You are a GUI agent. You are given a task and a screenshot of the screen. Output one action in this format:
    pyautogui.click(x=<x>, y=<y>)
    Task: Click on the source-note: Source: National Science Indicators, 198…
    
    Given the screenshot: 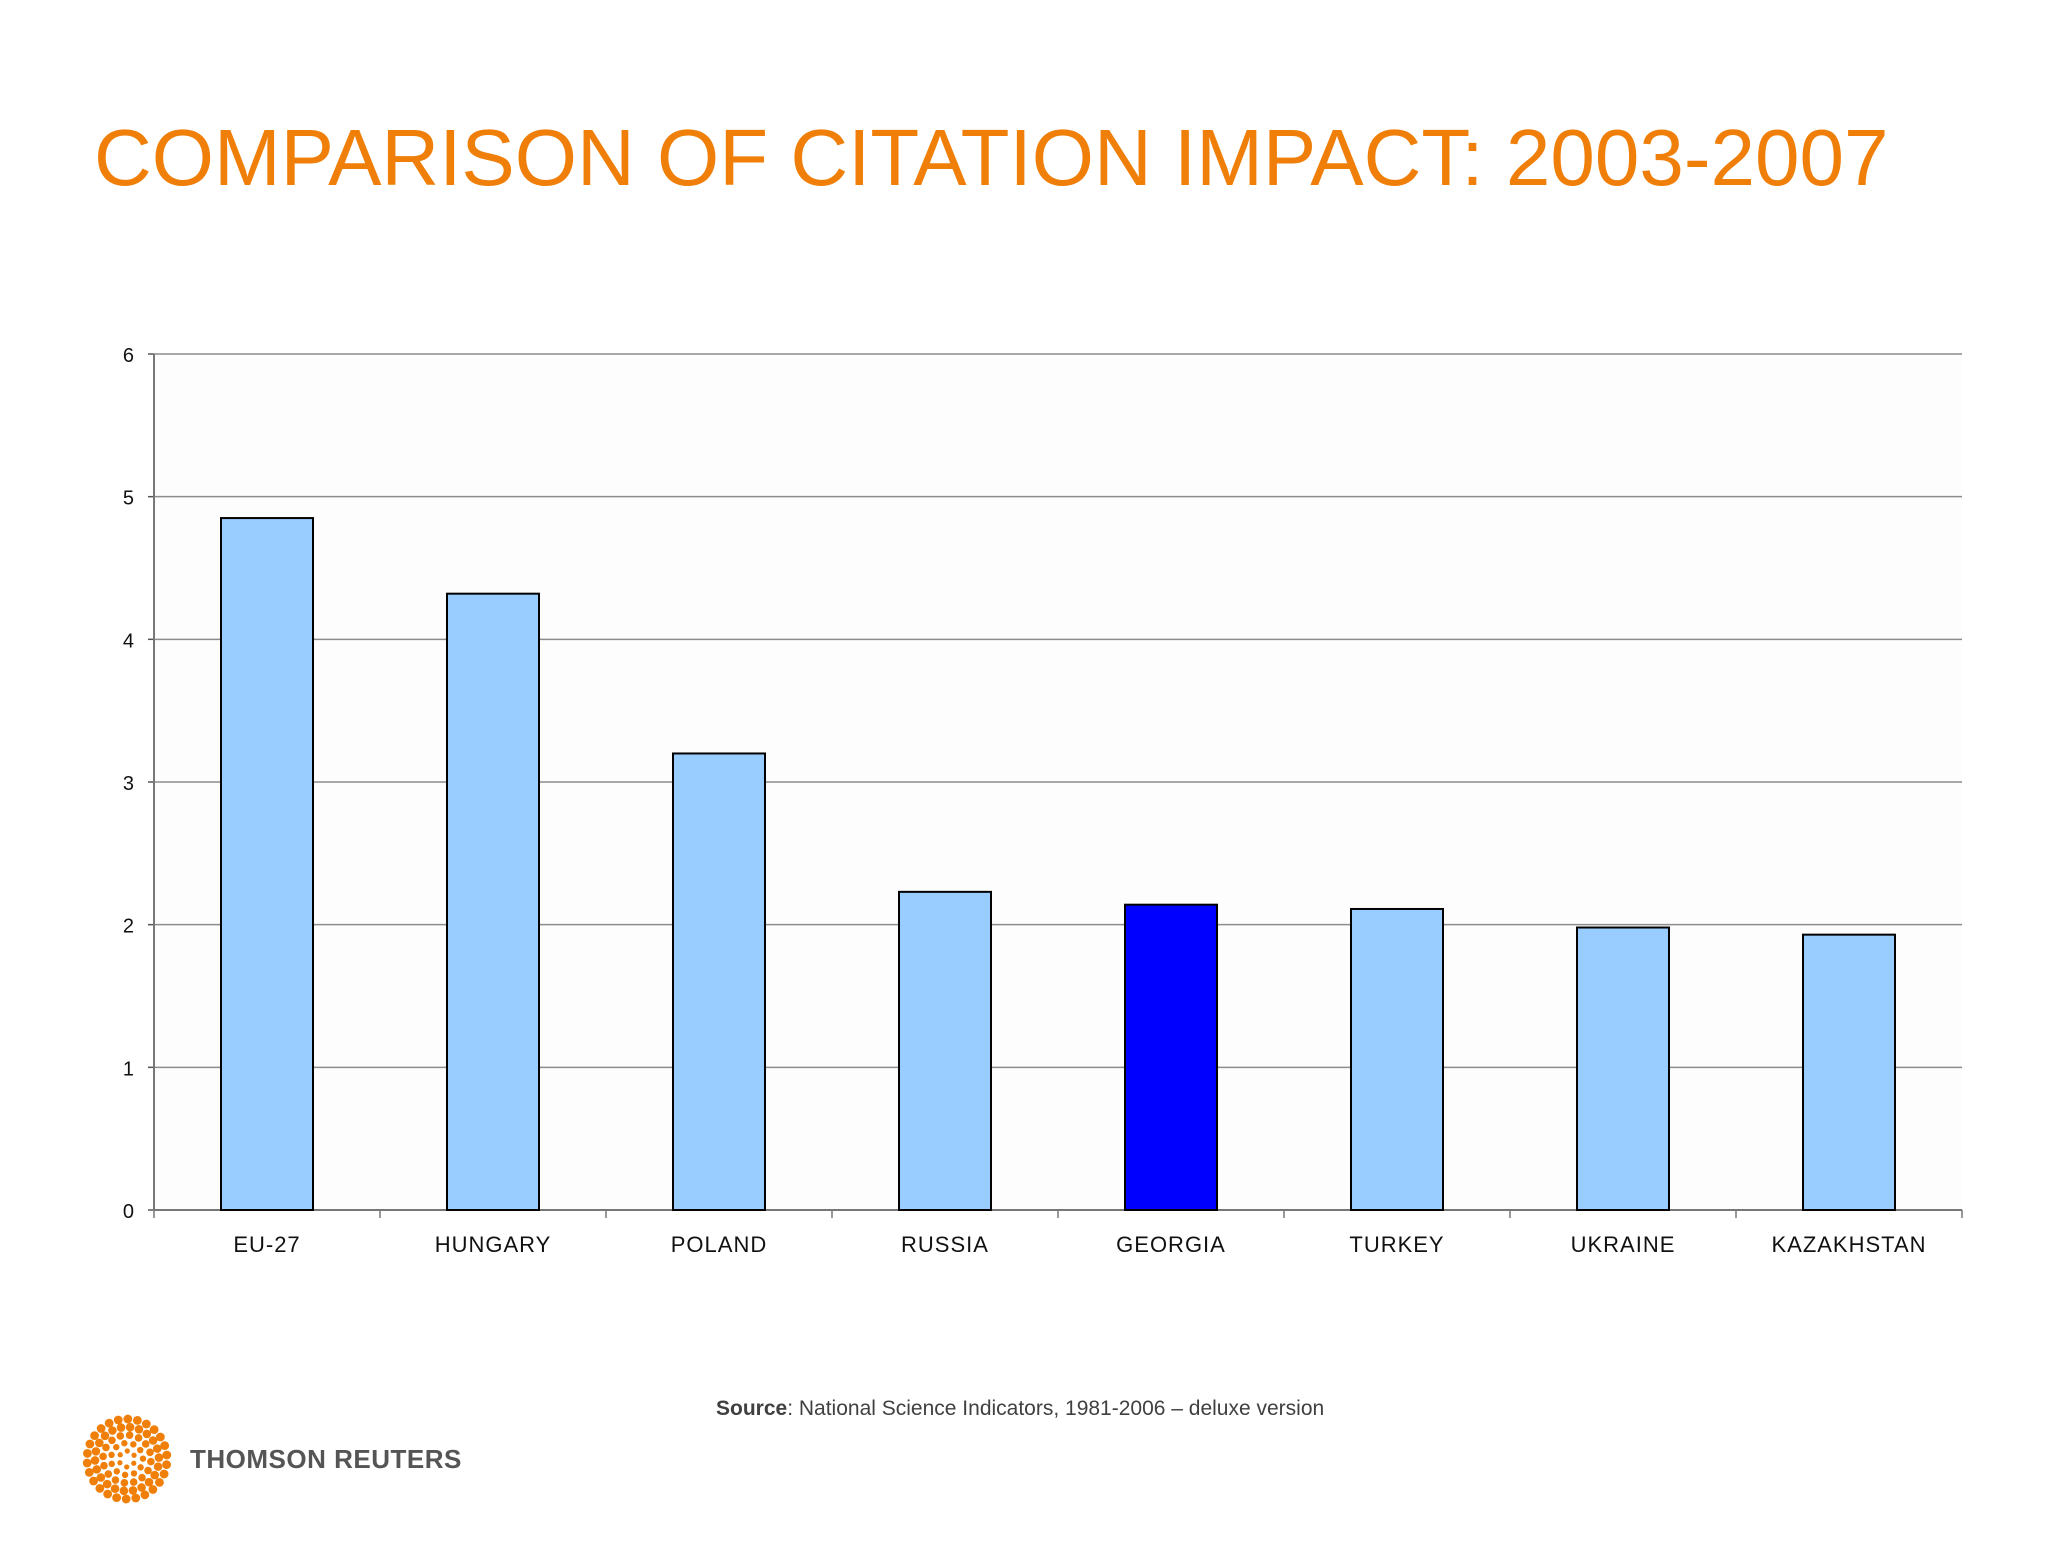 What is the action you would take?
    pyautogui.click(x=1020, y=1409)
    